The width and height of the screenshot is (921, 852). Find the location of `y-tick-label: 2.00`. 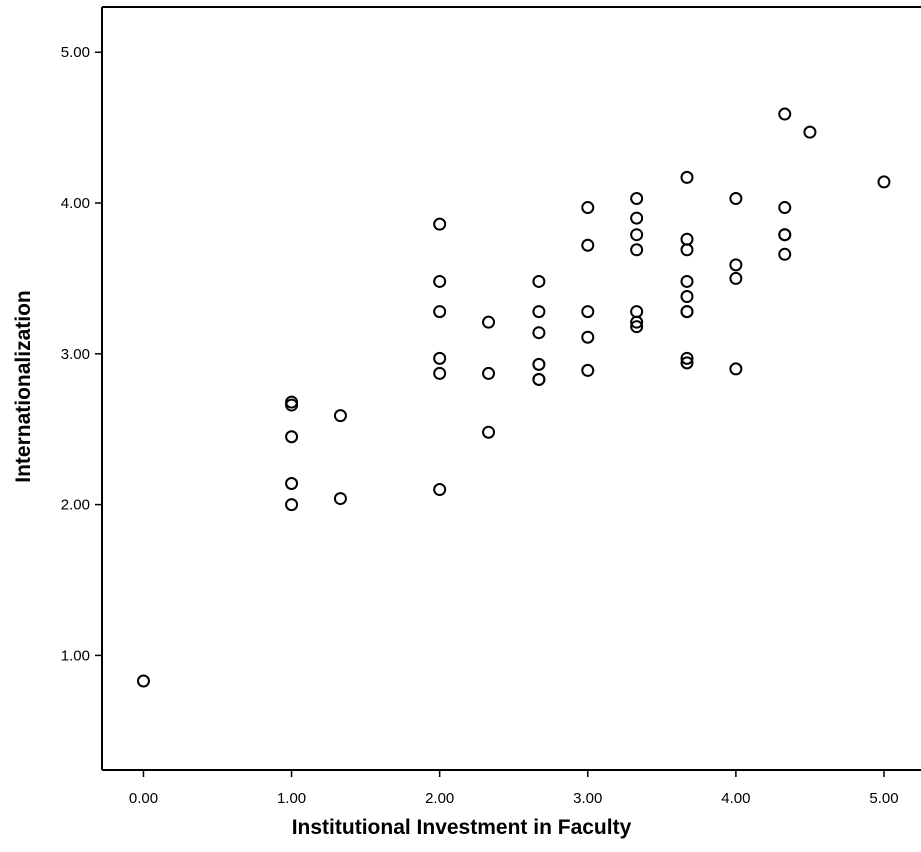

y-tick-label: 2.00 is located at coordinates (75, 505).